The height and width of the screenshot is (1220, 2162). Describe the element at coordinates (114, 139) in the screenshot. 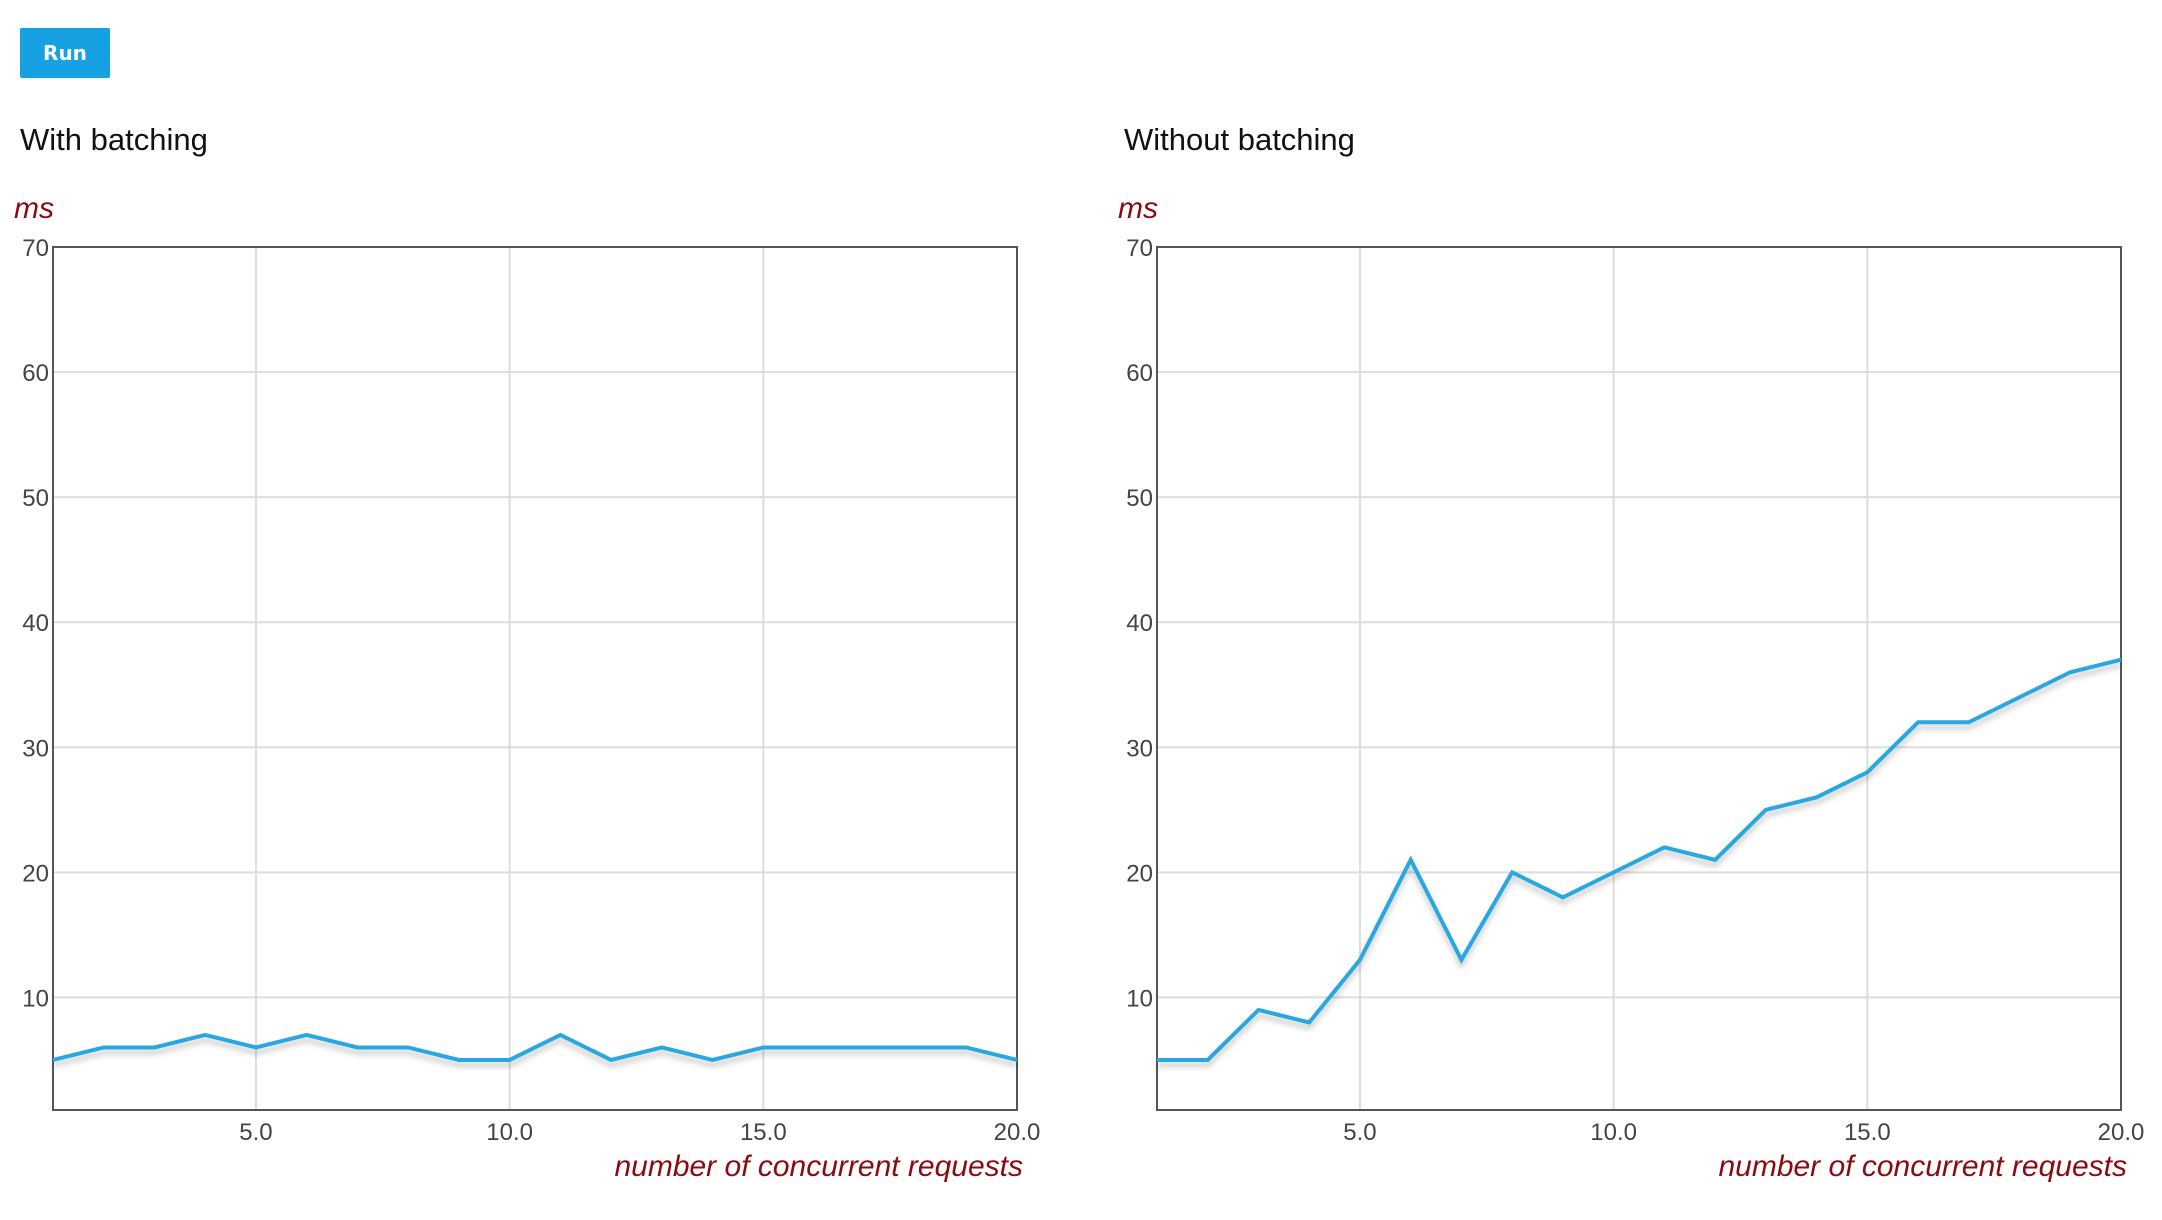

I see `chart-title-with-batching: With batching` at that location.